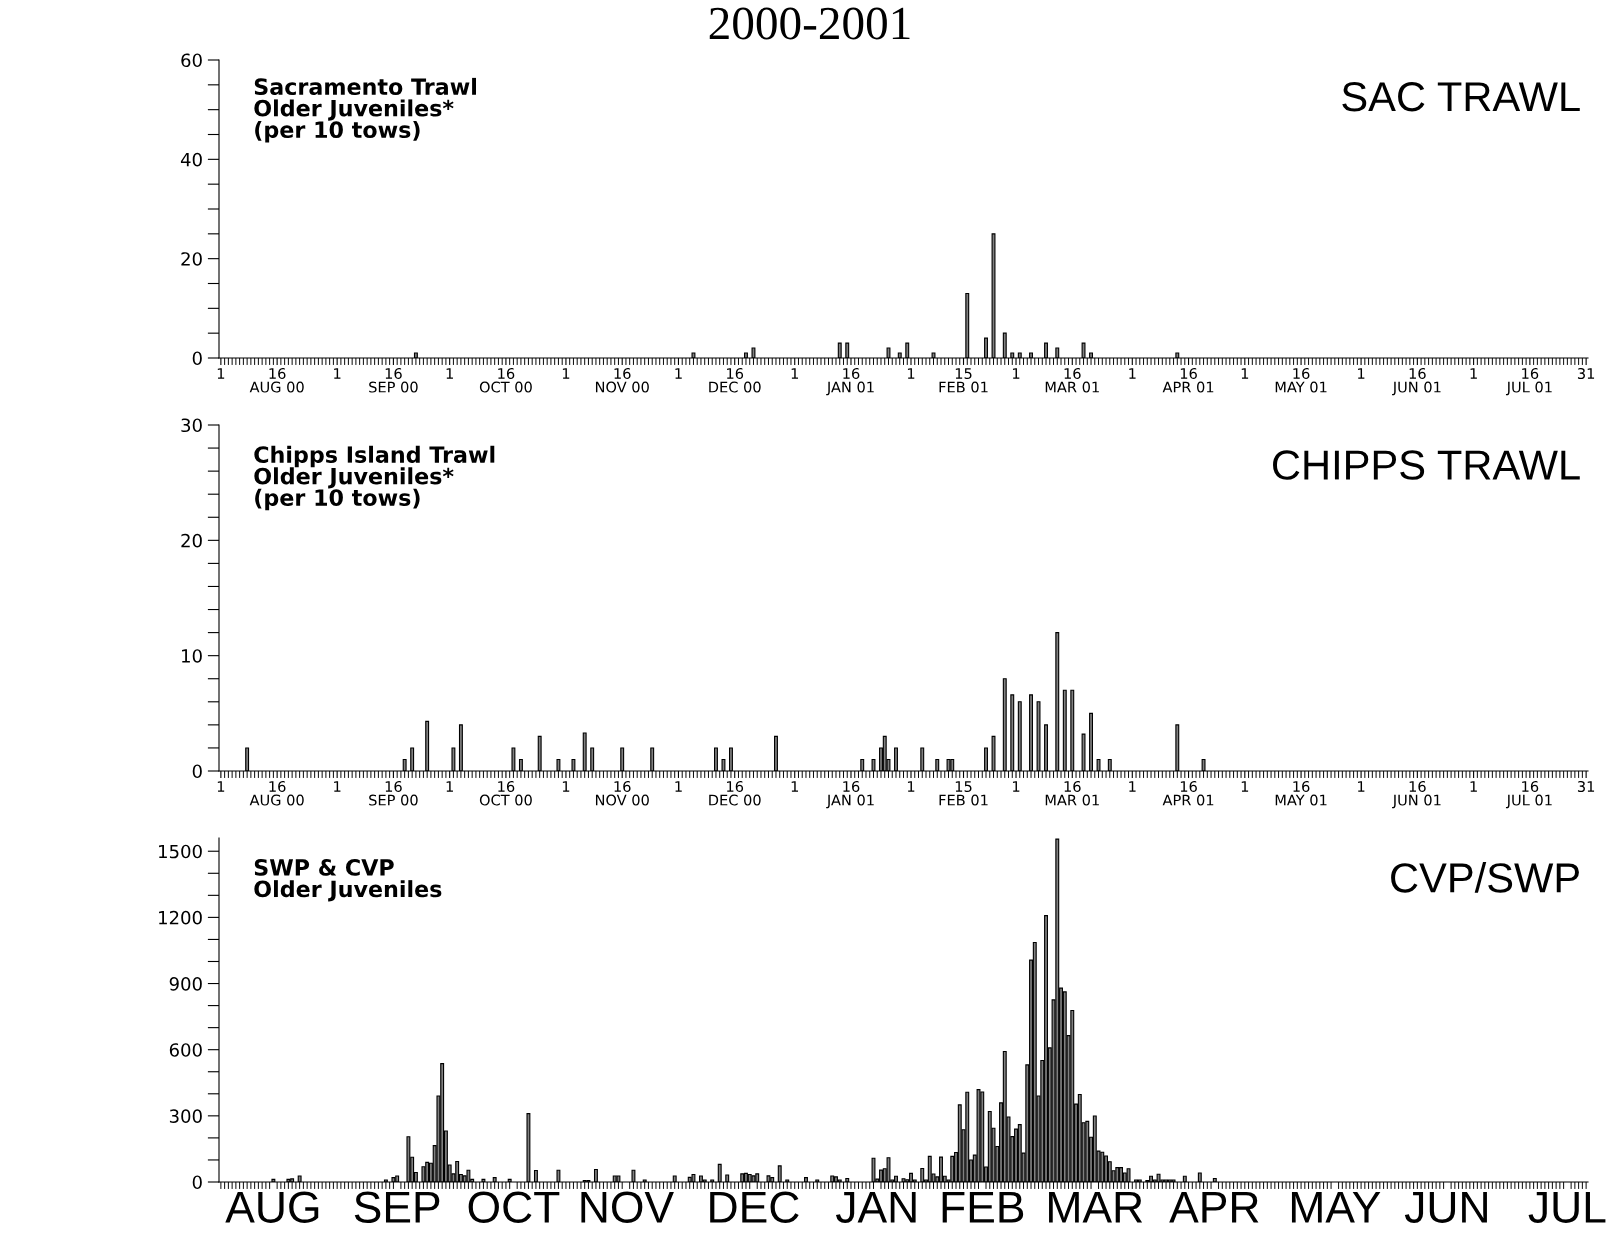 This screenshot has height=1244, width=1620. I want to click on y-tick-label: 40, so click(191, 159).